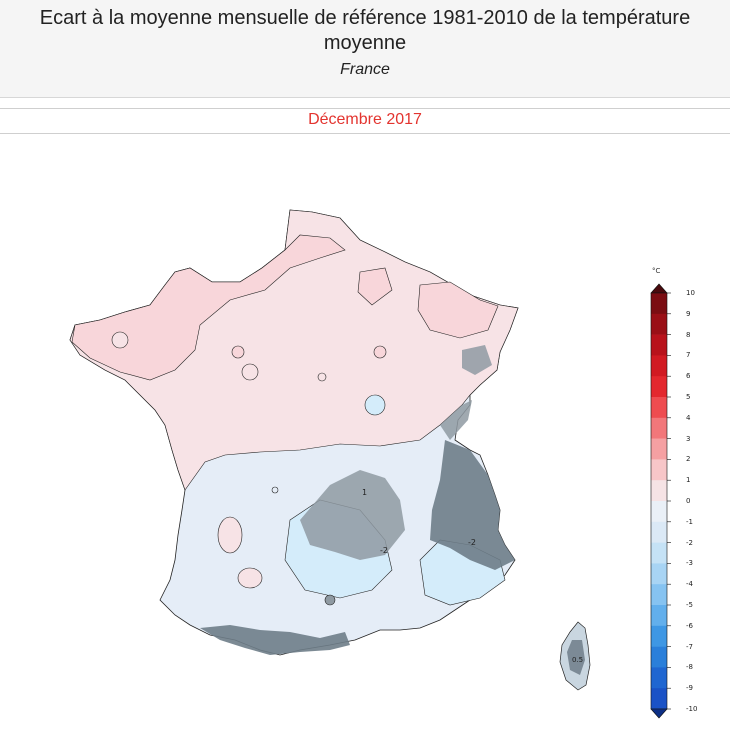 The height and width of the screenshot is (729, 730). What do you see at coordinates (472, 505) in the screenshot?
I see `relief-alps` at bounding box center [472, 505].